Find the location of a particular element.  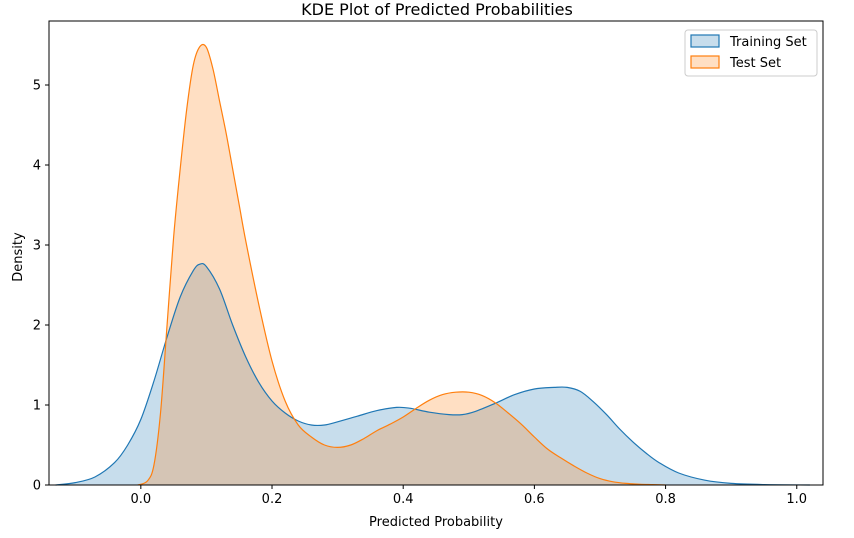

chart-title: KDE Plot of Predicted Probabilities is located at coordinates (437, 9).